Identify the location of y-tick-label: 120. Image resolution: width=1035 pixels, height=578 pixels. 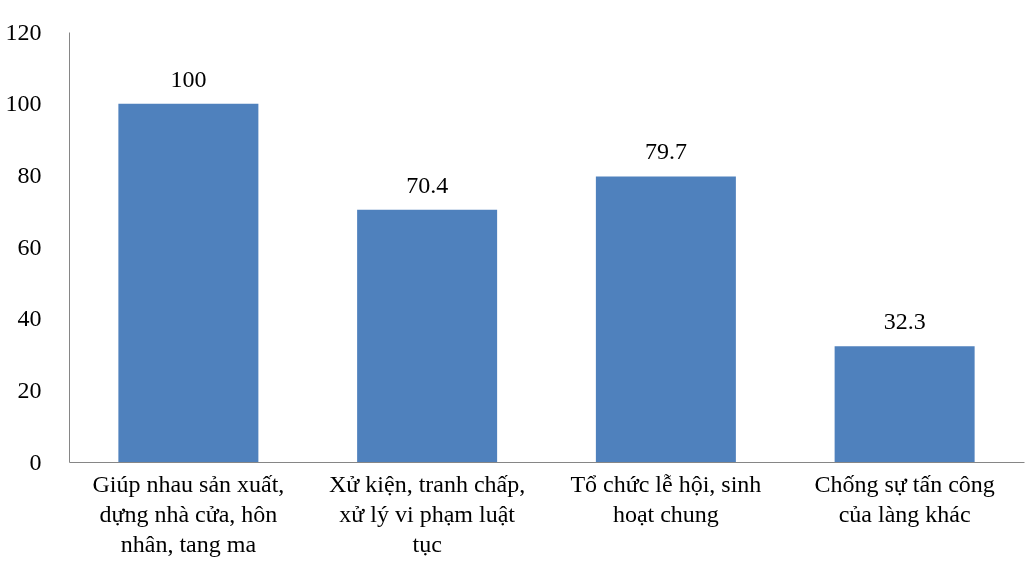
(23, 31).